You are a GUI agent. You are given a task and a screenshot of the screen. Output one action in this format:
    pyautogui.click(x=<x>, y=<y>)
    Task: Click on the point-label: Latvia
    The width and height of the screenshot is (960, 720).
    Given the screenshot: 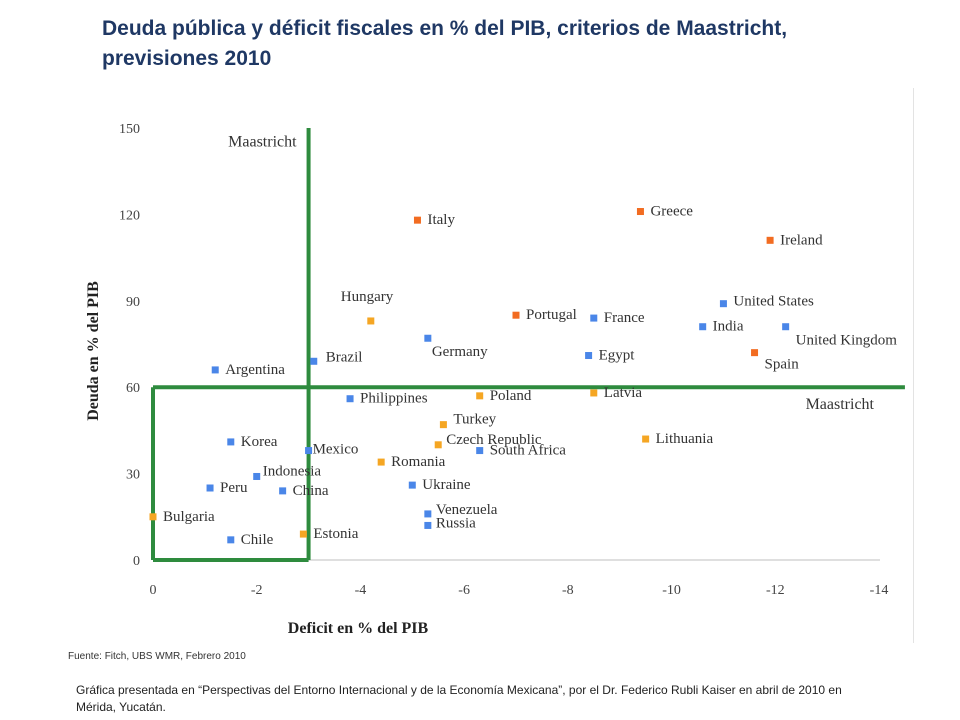 What is the action you would take?
    pyautogui.click(x=623, y=393)
    